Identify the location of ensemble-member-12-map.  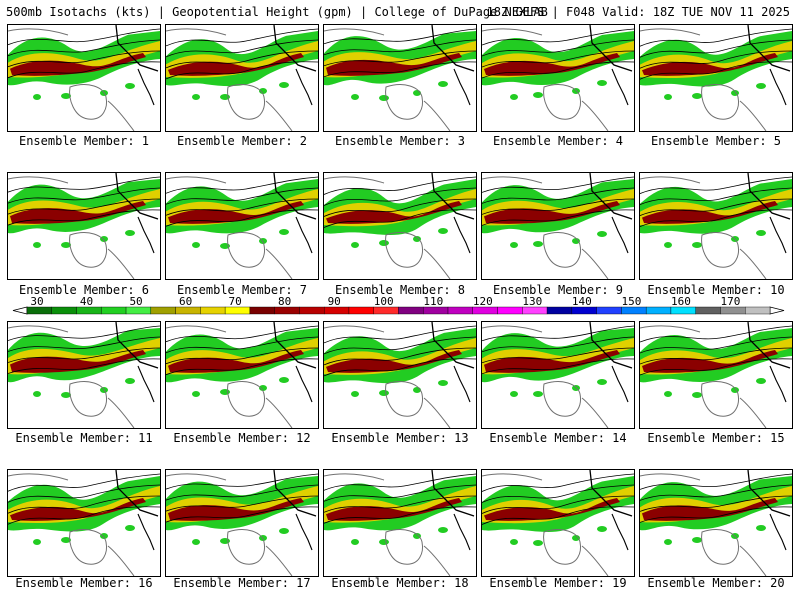
(242, 375).